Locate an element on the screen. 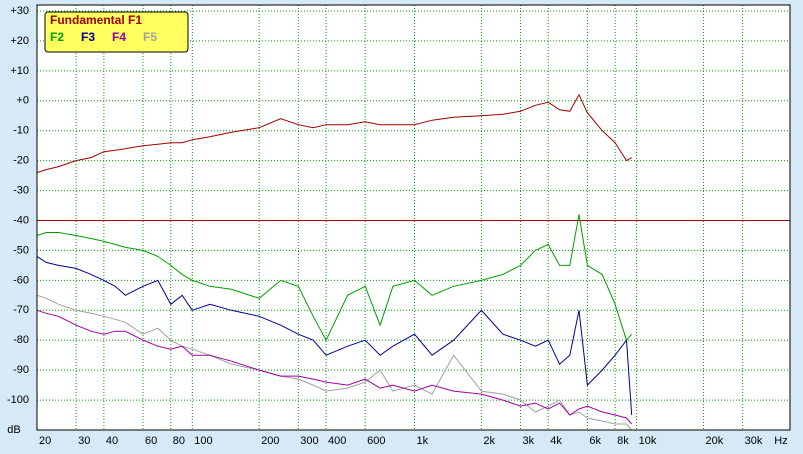 Image resolution: width=803 pixels, height=454 pixels. legend-box is located at coordinates (116, 32).